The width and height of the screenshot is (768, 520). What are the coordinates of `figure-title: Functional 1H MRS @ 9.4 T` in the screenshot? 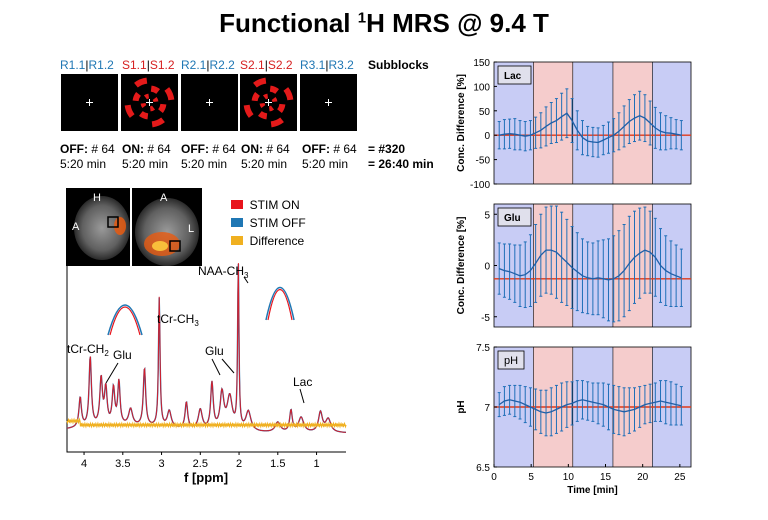 It's located at (384, 23).